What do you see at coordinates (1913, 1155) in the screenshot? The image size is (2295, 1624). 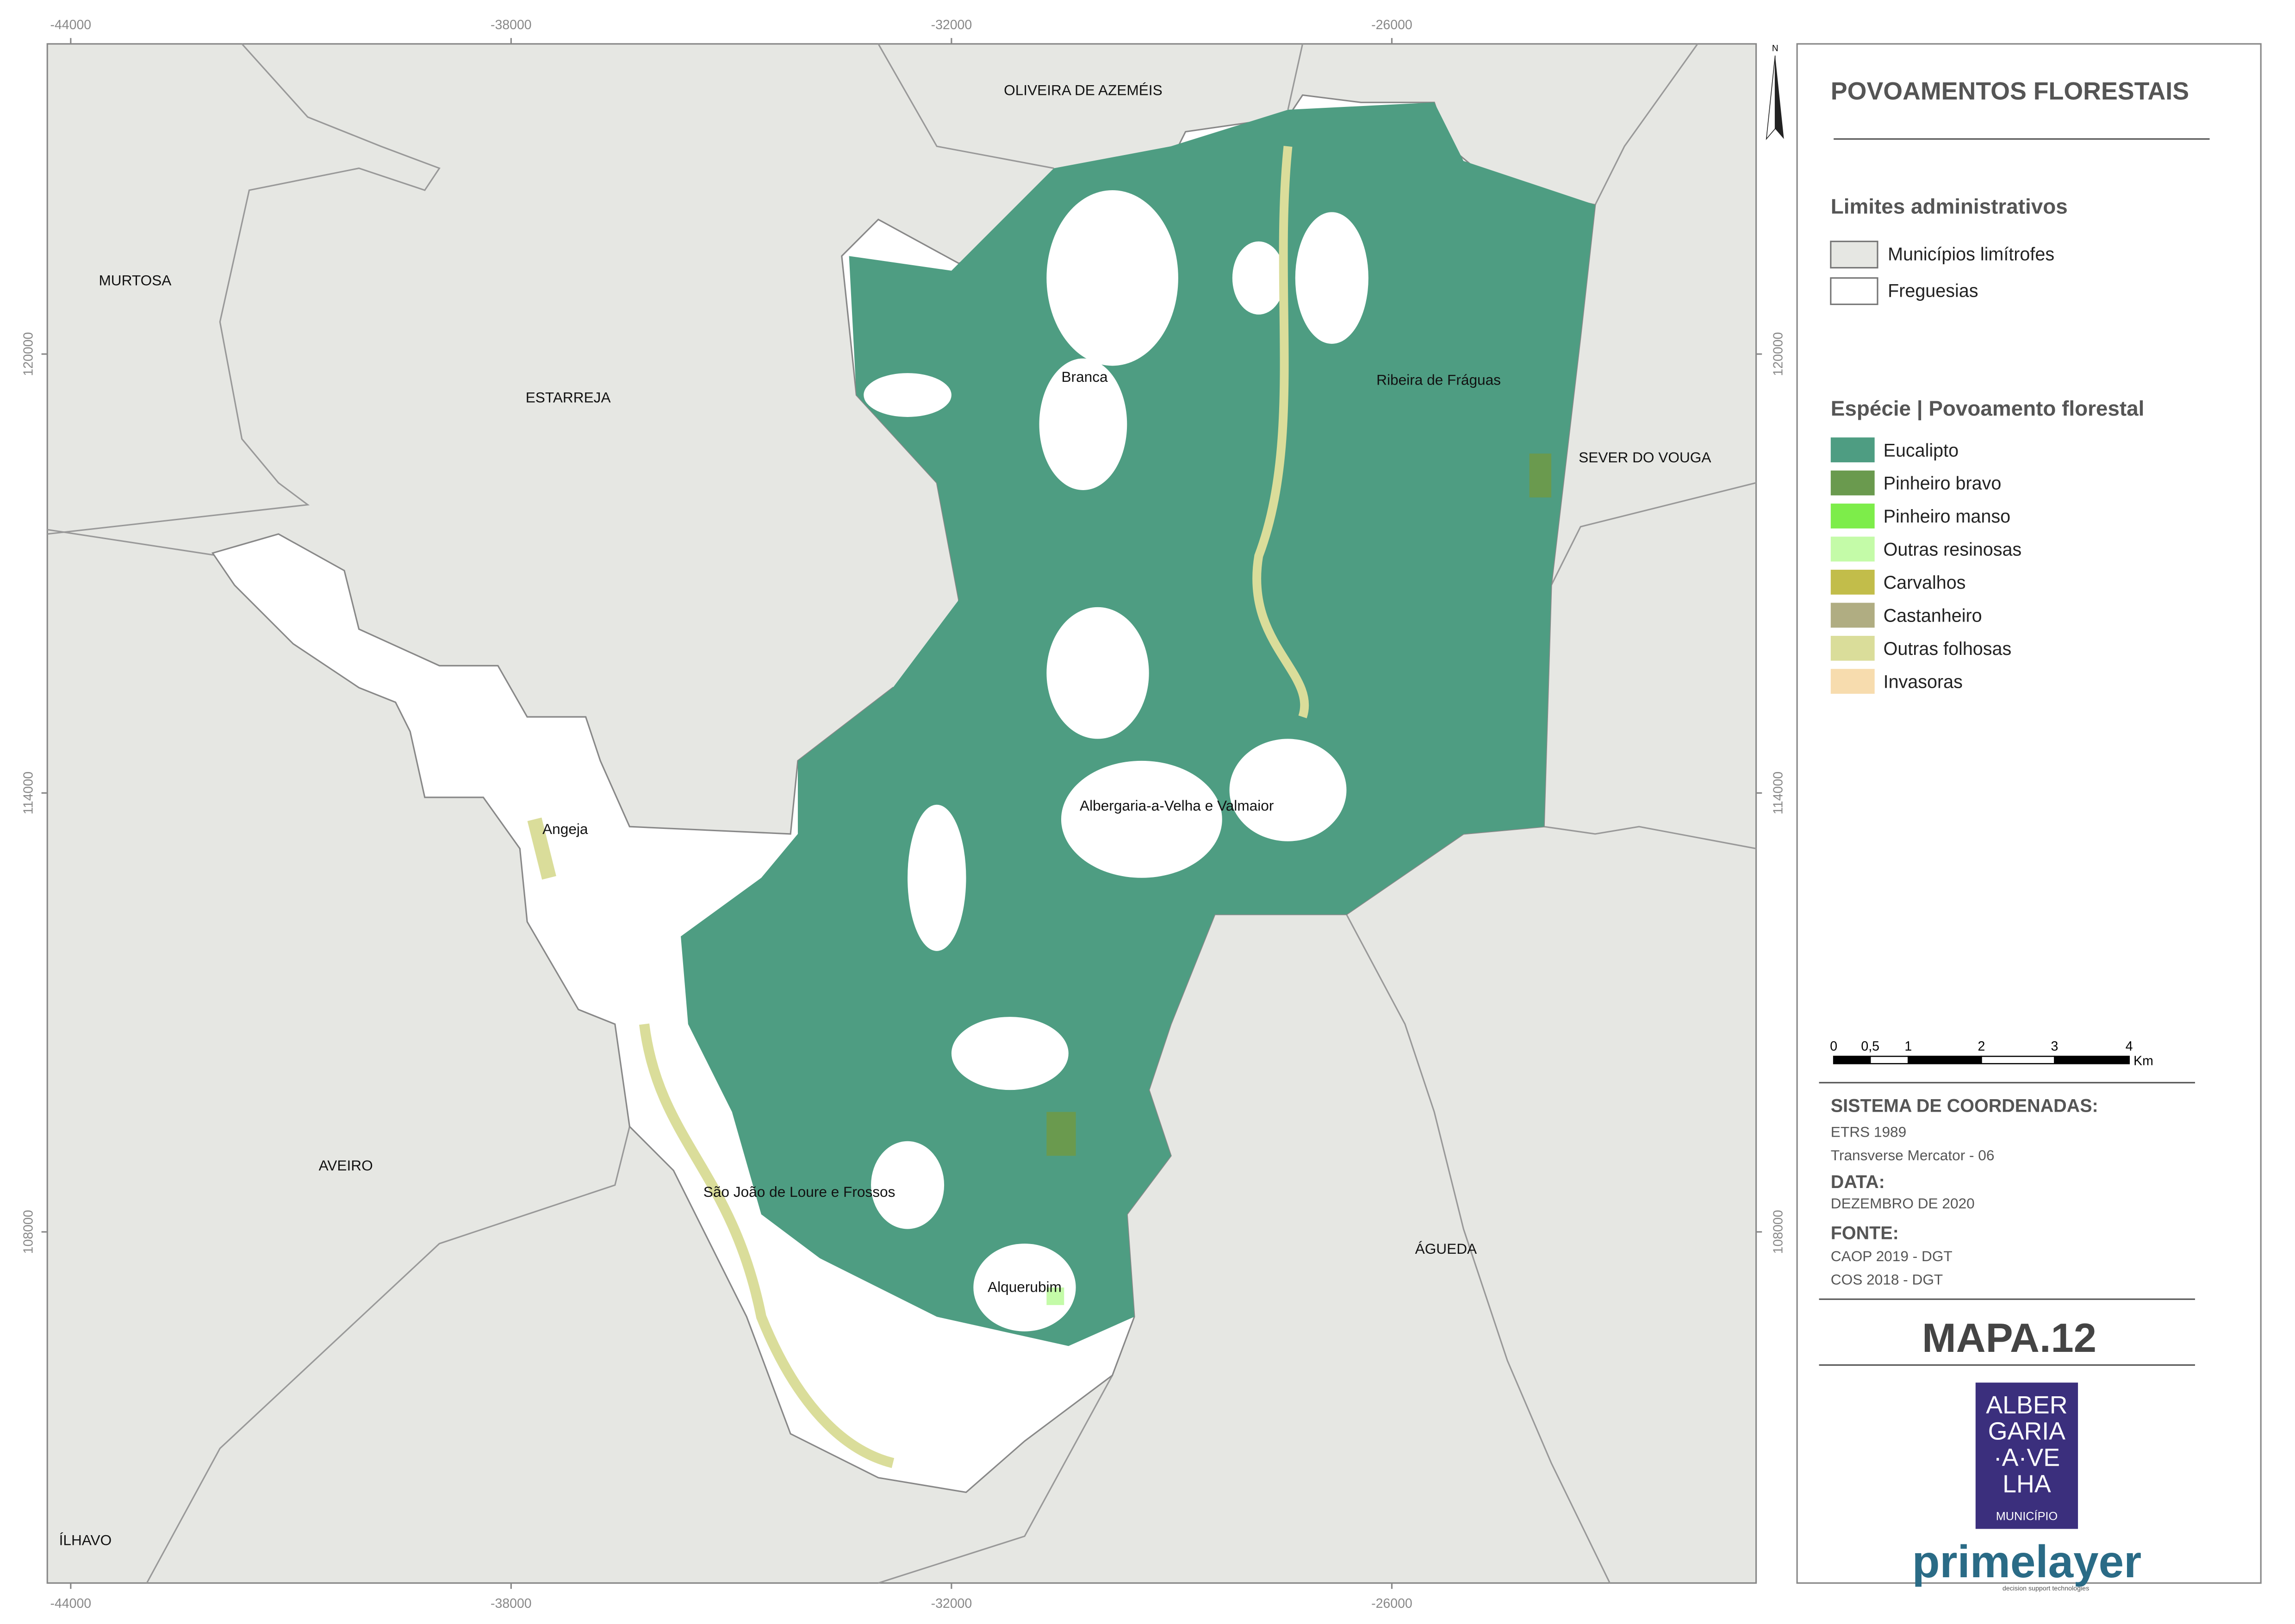 I see `info-text: Transverse Mercator - 06` at bounding box center [1913, 1155].